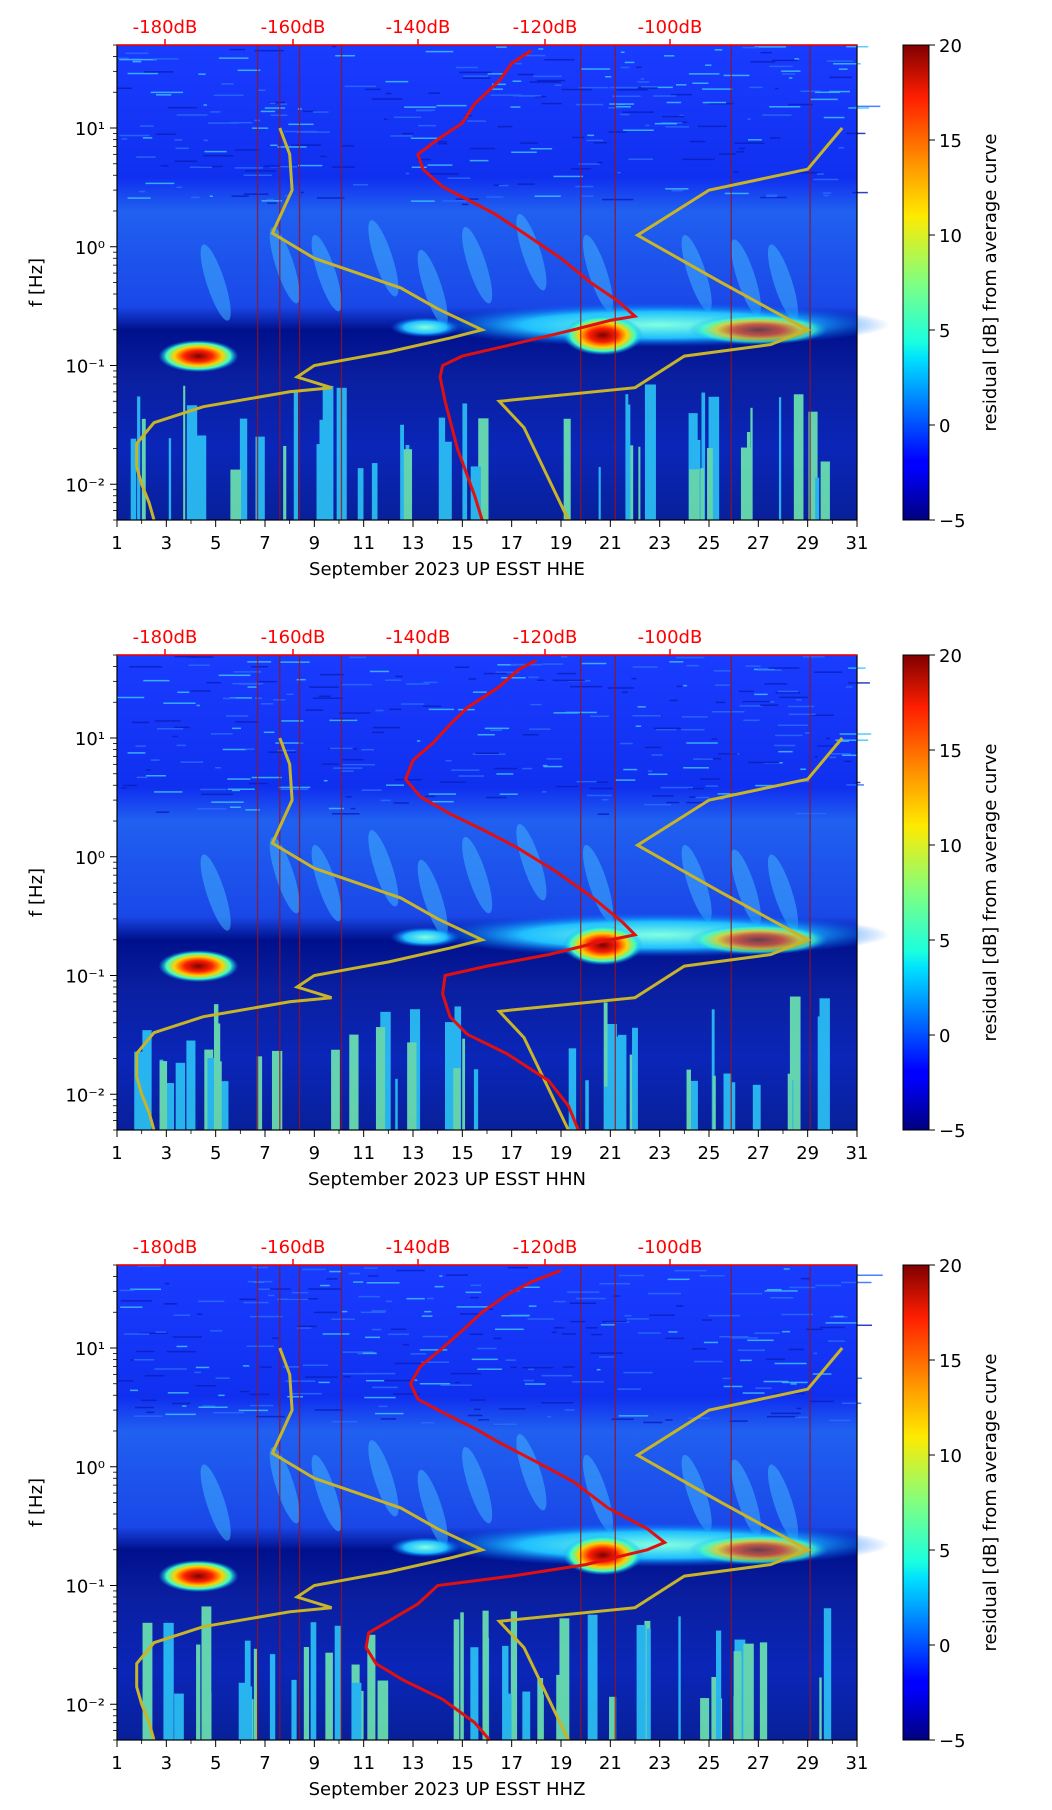 The height and width of the screenshot is (1810, 1052). I want to click on reference-curve-high, so click(670, 934).